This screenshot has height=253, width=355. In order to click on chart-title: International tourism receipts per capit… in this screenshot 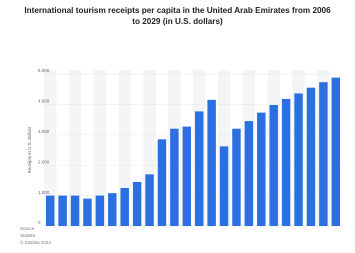, I will do `click(177, 16)`.